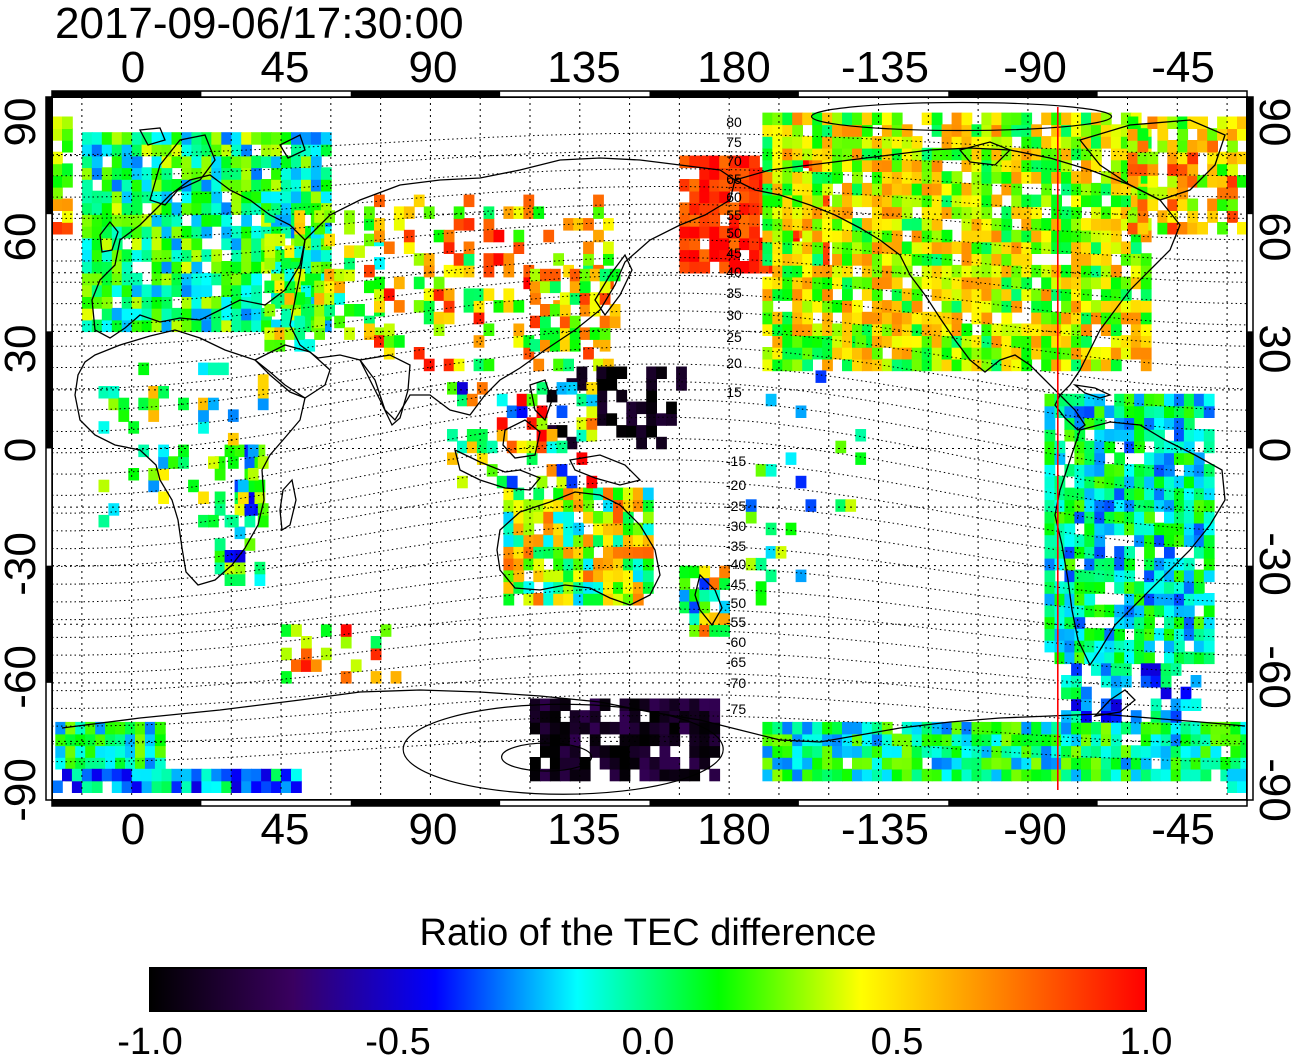 Image resolution: width=1296 pixels, height=1064 pixels. Describe the element at coordinates (1035, 67) in the screenshot. I see `top-lon-tick: -90` at that location.